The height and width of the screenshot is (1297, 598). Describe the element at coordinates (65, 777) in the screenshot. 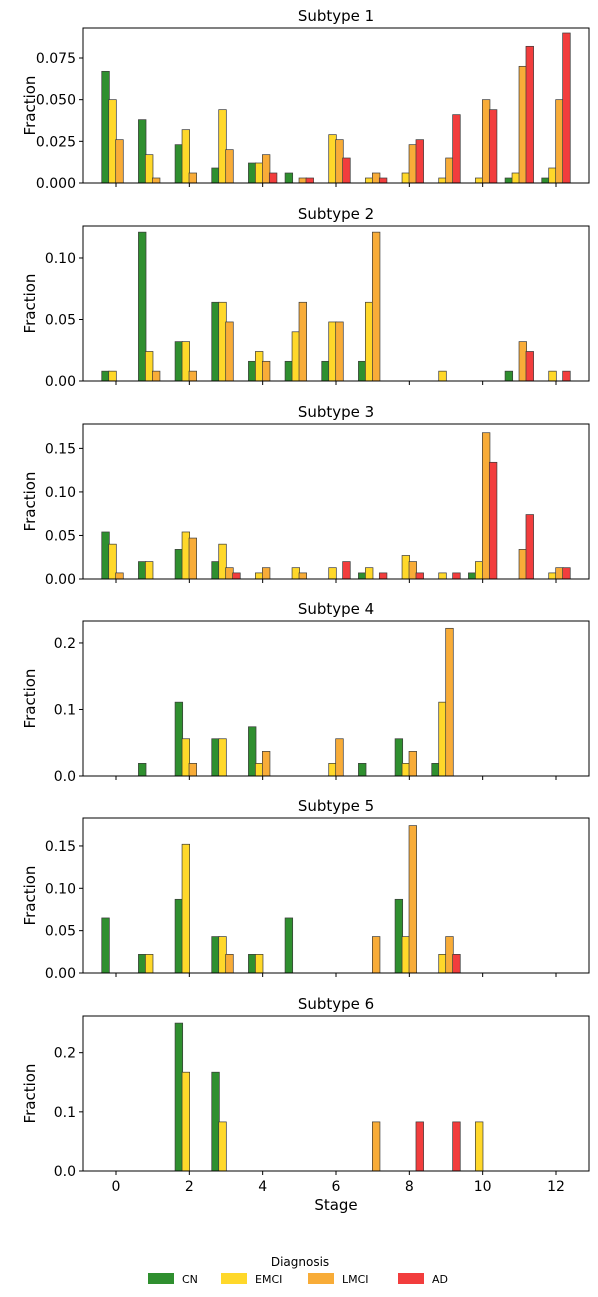

I see `y-tick-label: 0.0` at that location.